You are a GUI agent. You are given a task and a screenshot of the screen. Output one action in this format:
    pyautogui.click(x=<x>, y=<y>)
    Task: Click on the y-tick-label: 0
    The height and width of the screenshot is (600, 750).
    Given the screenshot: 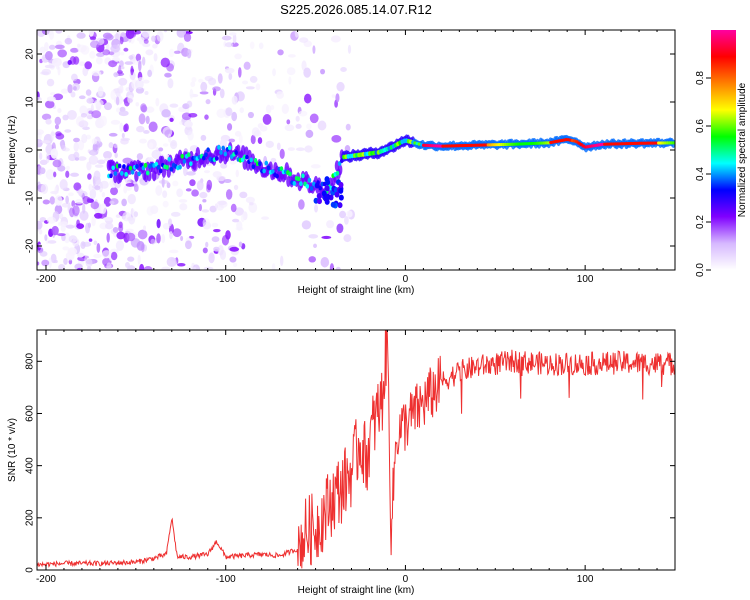 What is the action you would take?
    pyautogui.click(x=30, y=150)
    